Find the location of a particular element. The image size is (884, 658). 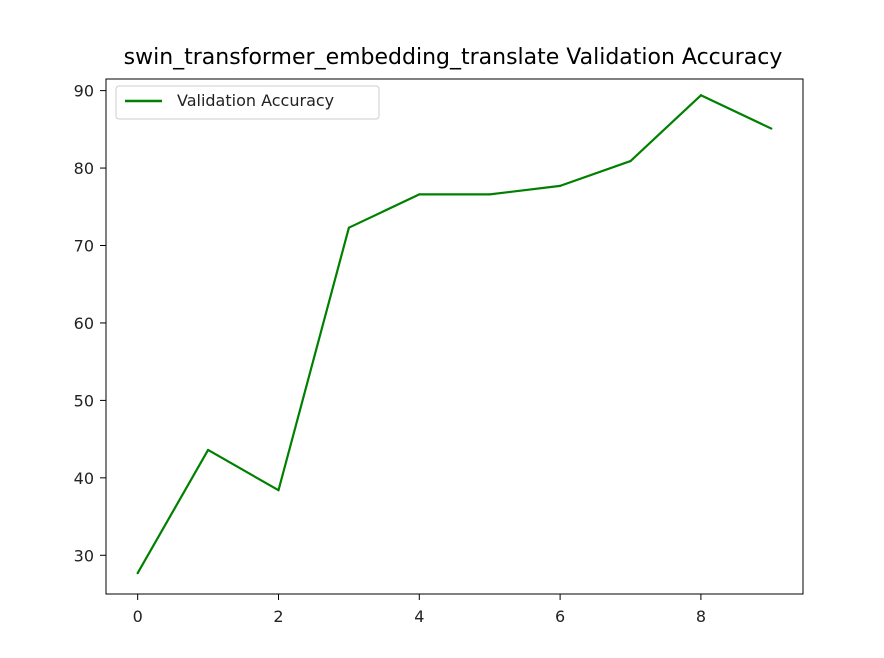

y-tick-label: 90 is located at coordinates (84, 91).